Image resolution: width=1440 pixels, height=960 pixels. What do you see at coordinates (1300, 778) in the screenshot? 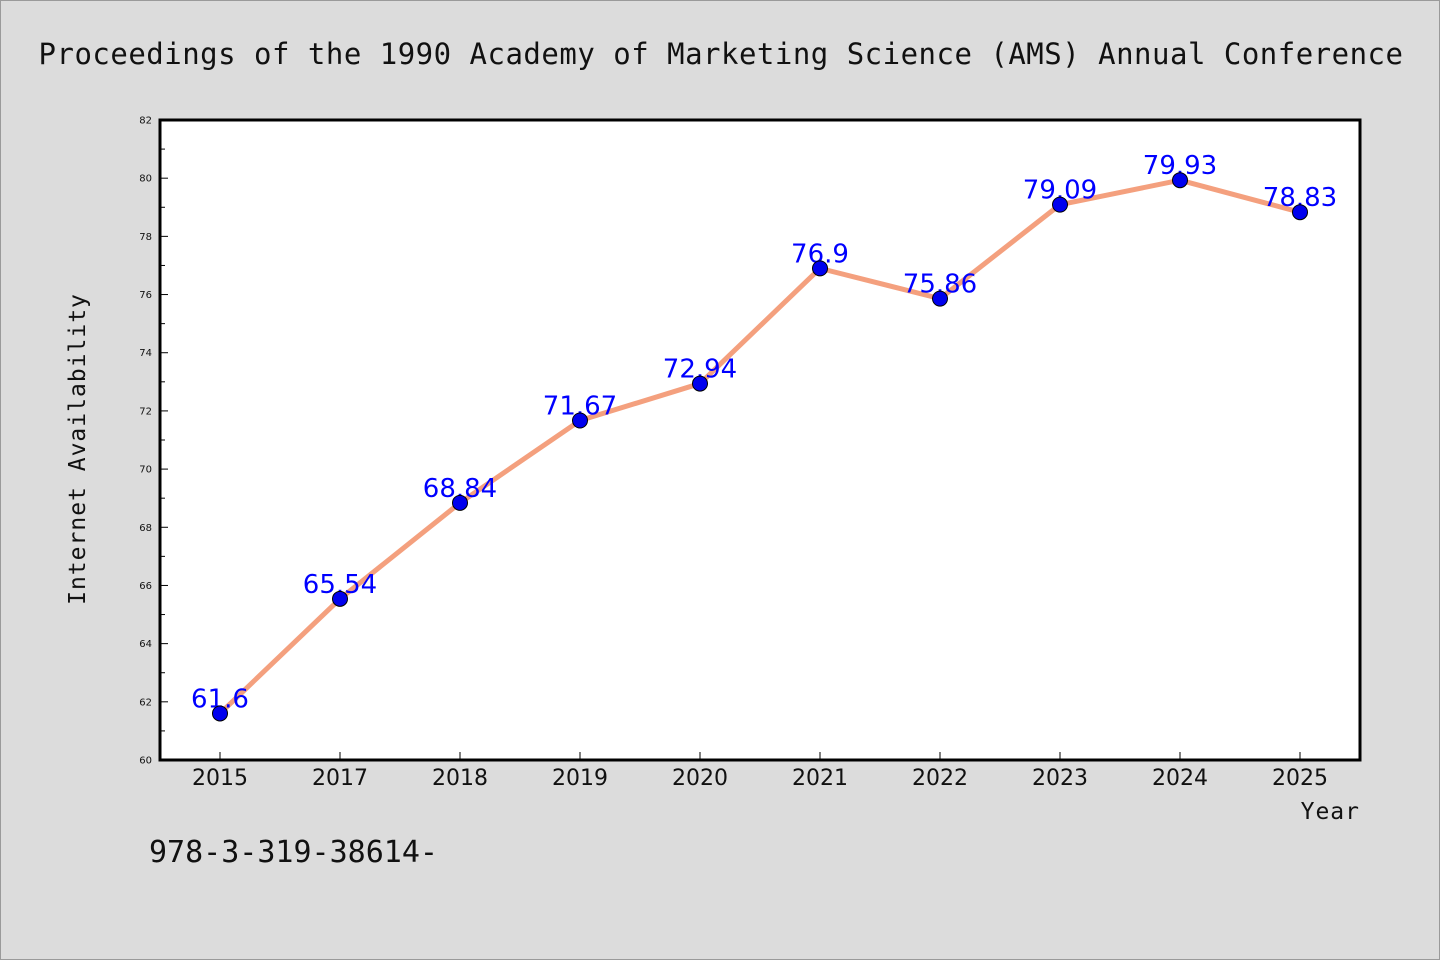
I see `x-tick-label: 2025` at bounding box center [1300, 778].